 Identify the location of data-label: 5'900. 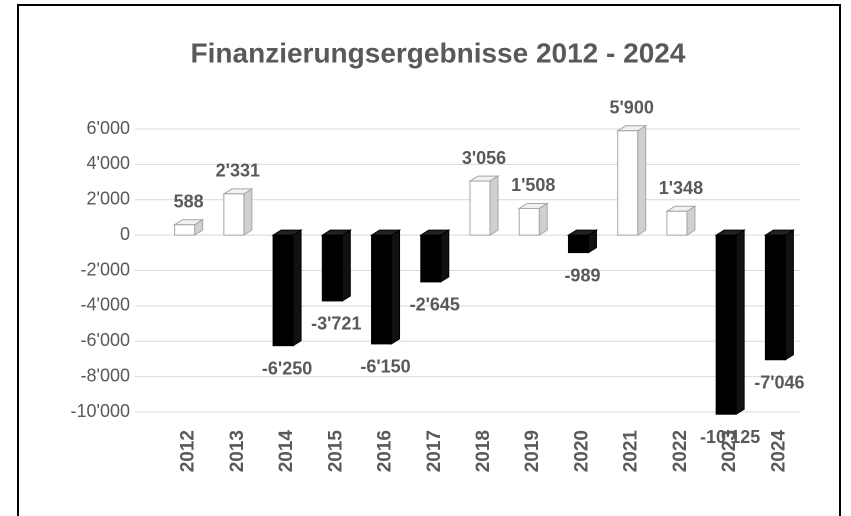
(632, 108).